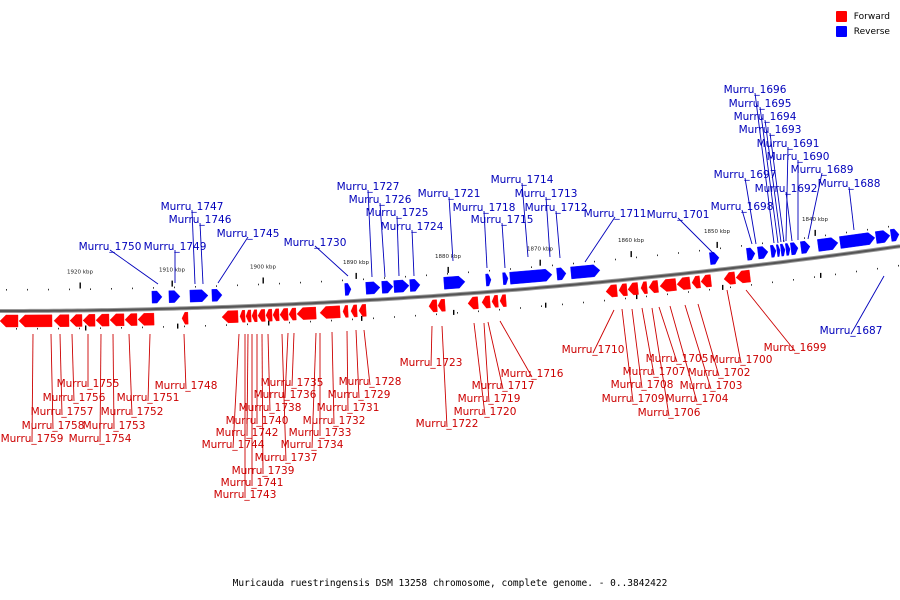  I want to click on forward-gene-label: Murru_1744, so click(233, 445).